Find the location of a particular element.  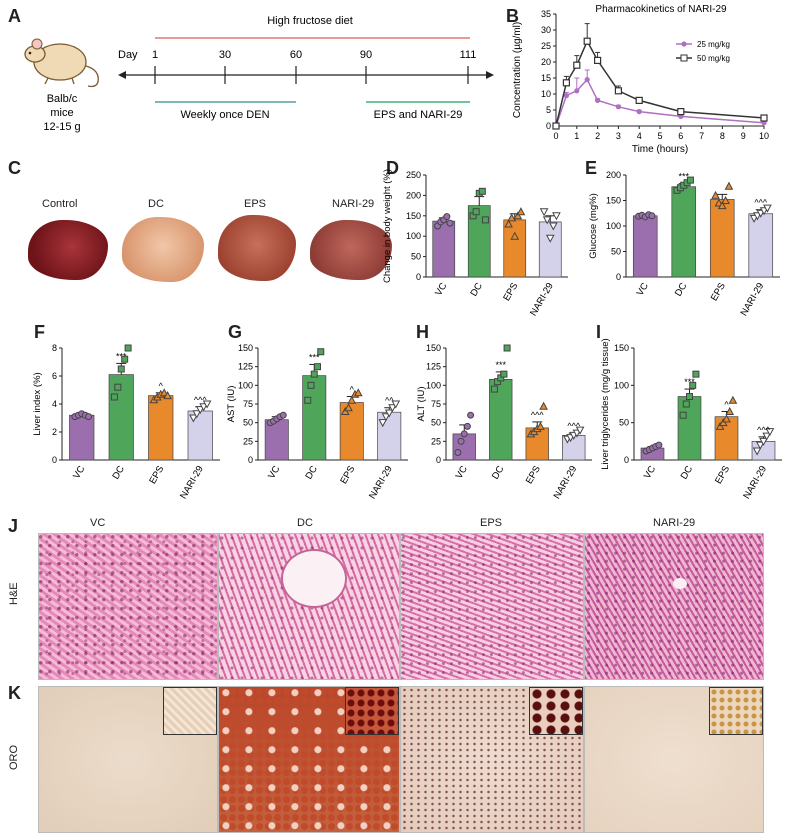

y-tick-label: 75 is located at coordinates (248, 404).